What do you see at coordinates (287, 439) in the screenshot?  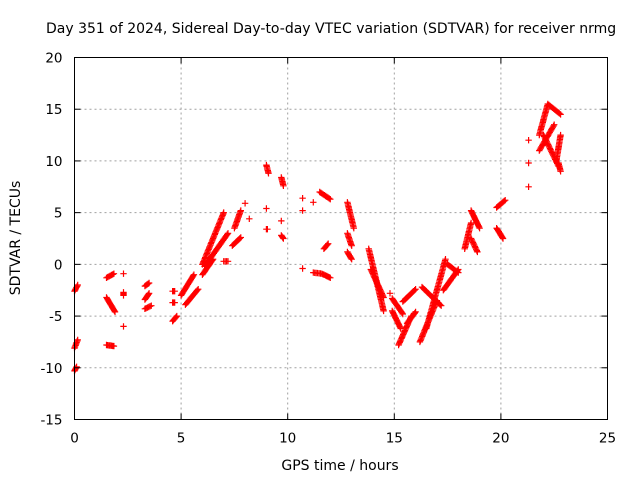 I see `x-tick-label: 10` at bounding box center [287, 439].